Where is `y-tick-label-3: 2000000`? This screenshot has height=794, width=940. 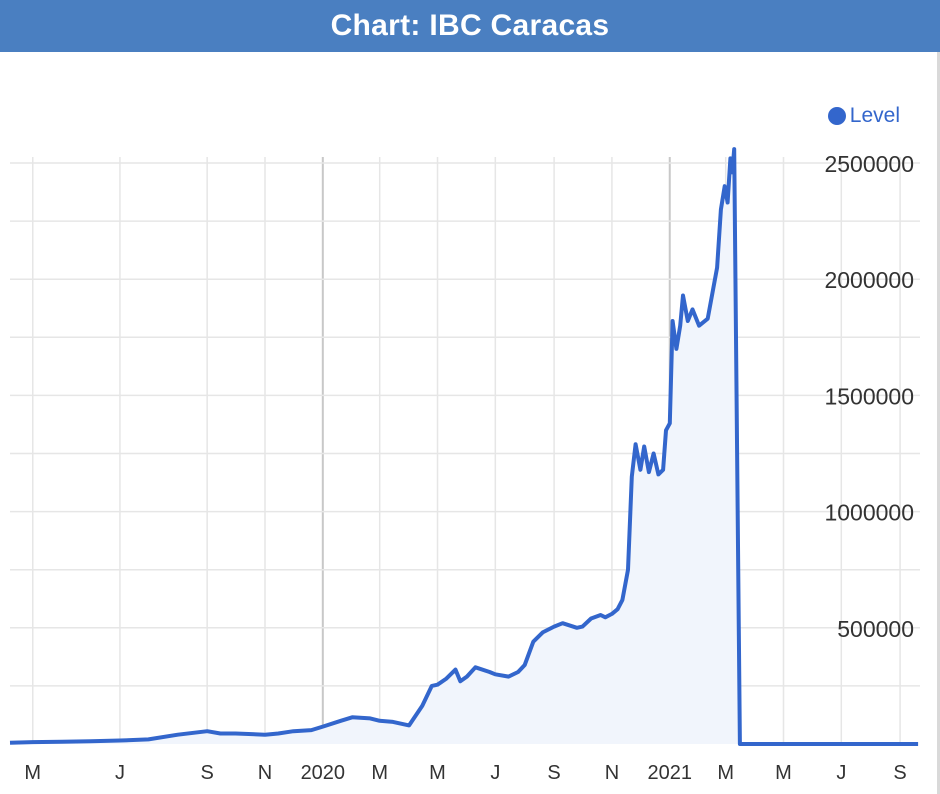
y-tick-label-3: 2000000 is located at coordinates (869, 280).